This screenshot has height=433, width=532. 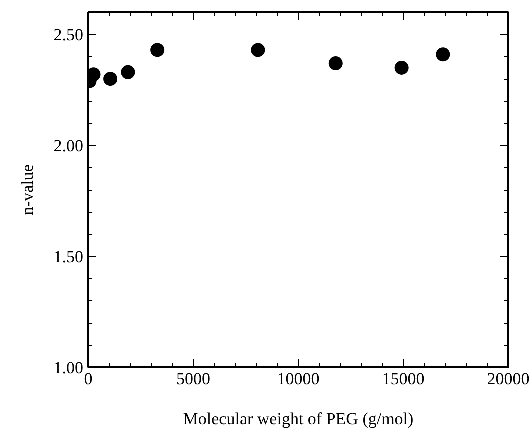 What do you see at coordinates (298, 419) in the screenshot?
I see `x-axis-title: Molecular weight of PEG (g/mol)` at bounding box center [298, 419].